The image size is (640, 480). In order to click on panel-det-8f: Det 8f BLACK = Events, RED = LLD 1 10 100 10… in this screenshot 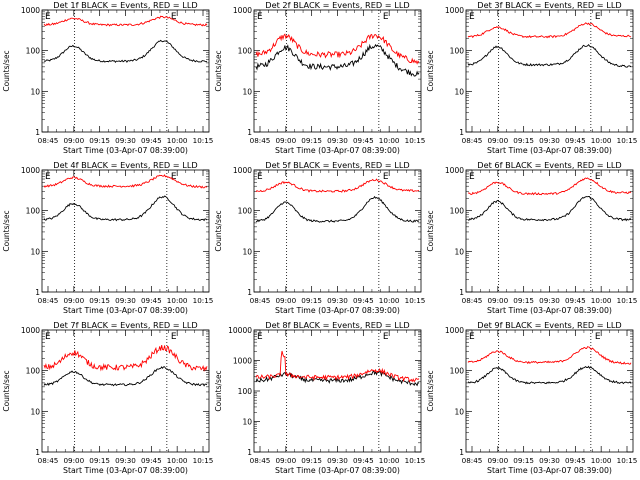, I will do `click(319, 397)`.